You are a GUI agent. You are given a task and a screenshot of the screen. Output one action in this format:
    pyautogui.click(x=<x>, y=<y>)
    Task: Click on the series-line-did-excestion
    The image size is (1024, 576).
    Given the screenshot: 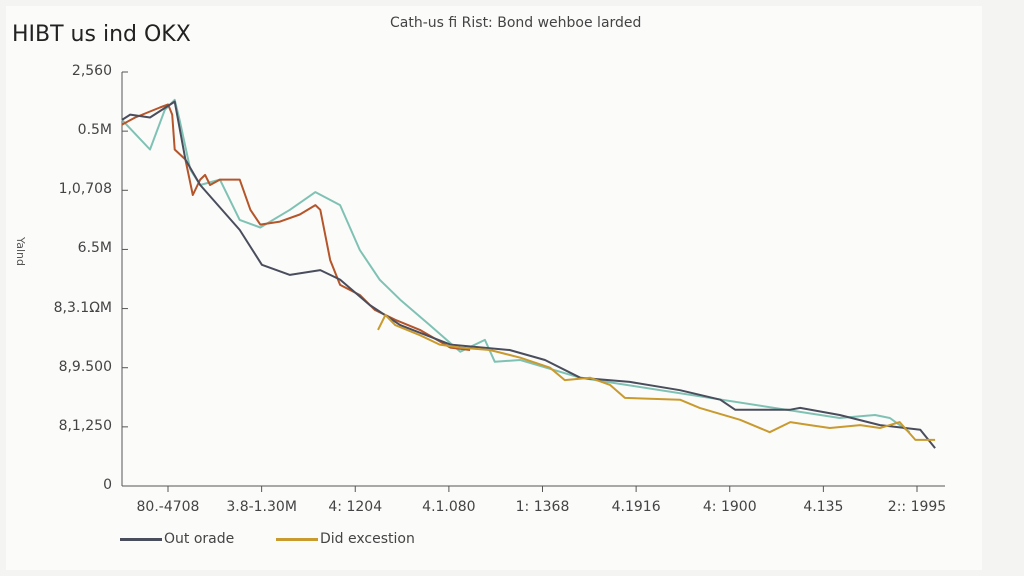 What is the action you would take?
    pyautogui.click(x=656, y=377)
    